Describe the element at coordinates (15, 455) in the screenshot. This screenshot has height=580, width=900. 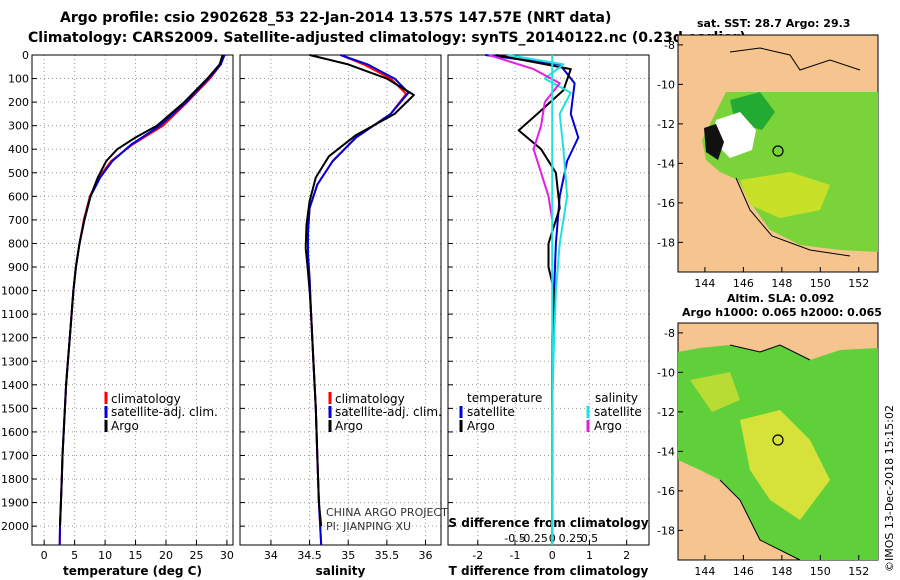
I see `y-tick-label: 1700` at that location.